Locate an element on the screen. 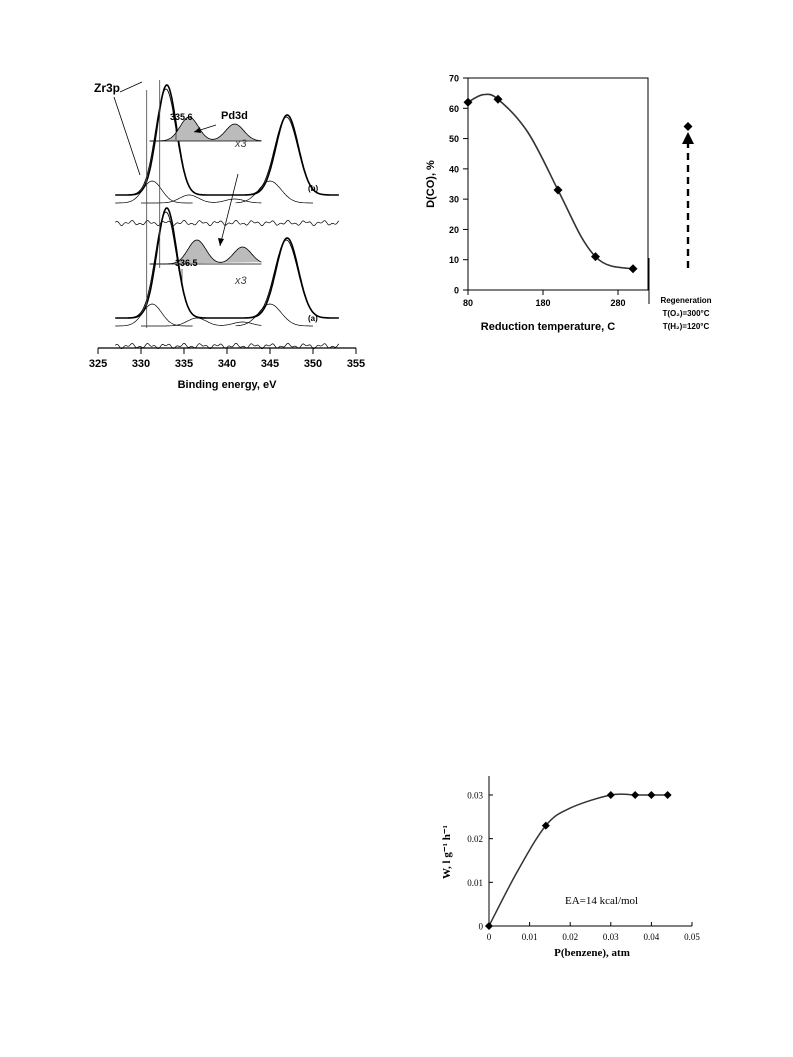  spectrum-label-b: (b) is located at coordinates (313, 188).